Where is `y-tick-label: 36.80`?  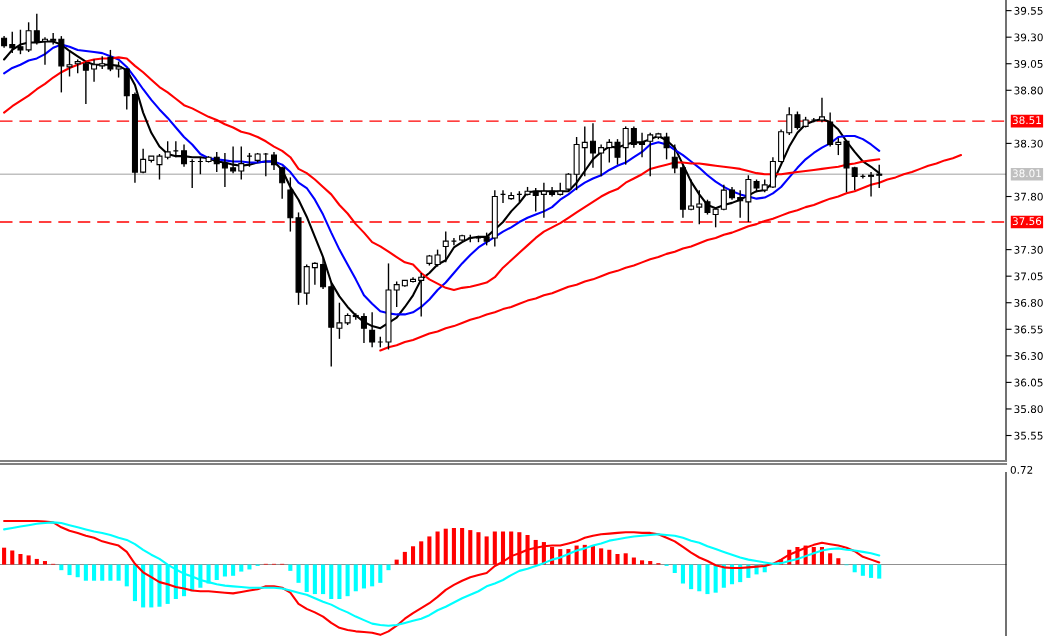
y-tick-label: 36.80 is located at coordinates (1028, 302).